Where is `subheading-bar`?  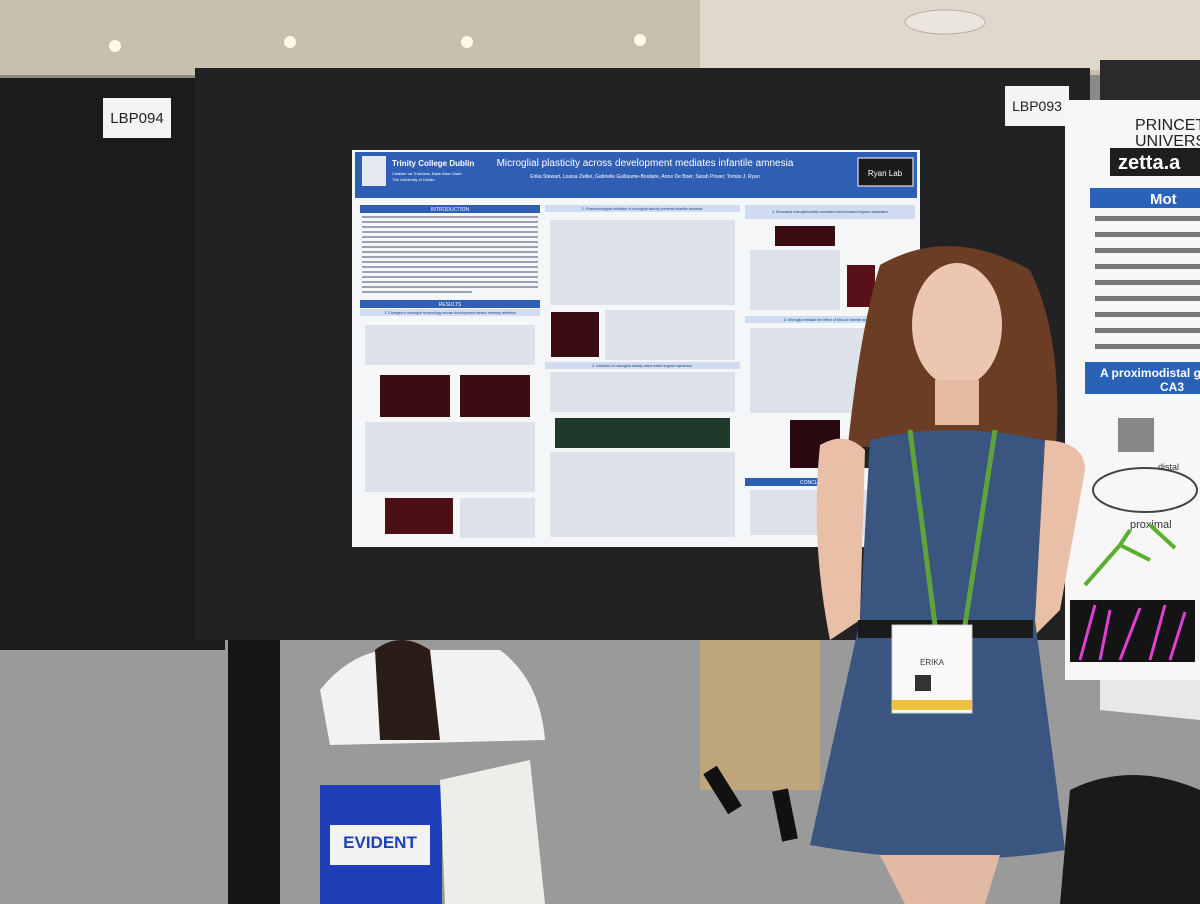
subheading-bar is located at coordinates (1142, 378).